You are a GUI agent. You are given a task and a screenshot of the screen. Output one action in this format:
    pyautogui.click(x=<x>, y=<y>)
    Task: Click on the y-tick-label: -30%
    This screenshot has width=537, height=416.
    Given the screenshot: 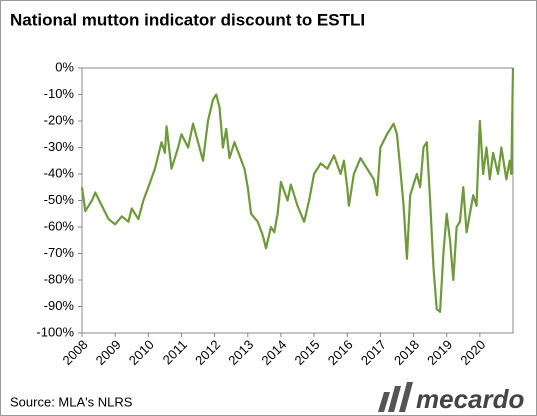 What is the action you would take?
    pyautogui.click(x=59, y=146)
    